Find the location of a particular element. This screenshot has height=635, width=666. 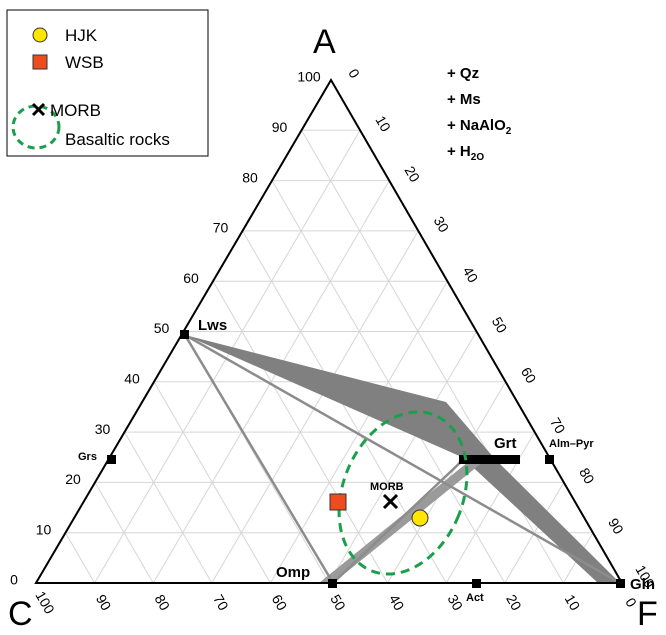

legend-hjk-symbol is located at coordinates (40, 35).